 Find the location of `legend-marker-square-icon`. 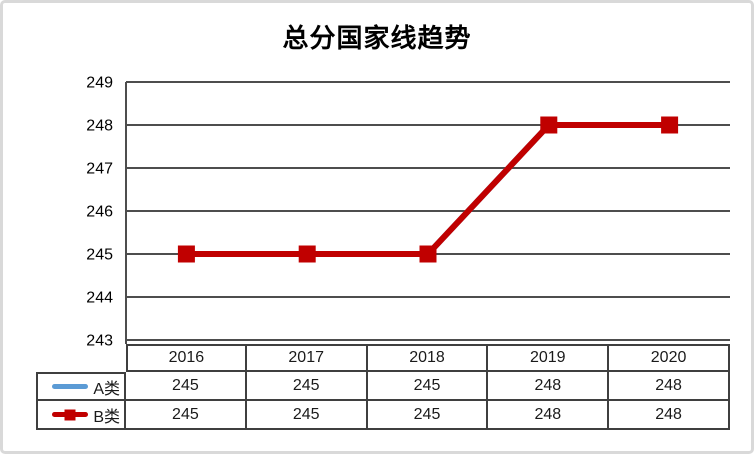

legend-marker-square-icon is located at coordinates (70, 414).